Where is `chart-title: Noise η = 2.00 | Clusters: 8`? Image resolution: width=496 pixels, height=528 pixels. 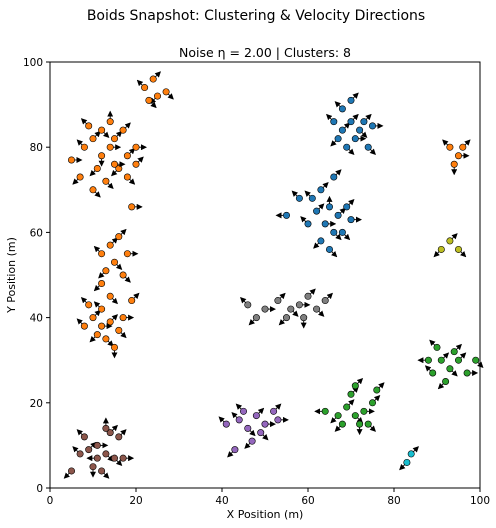
chart-title: Noise η = 2.00 | Clusters: 8 is located at coordinates (265, 52).